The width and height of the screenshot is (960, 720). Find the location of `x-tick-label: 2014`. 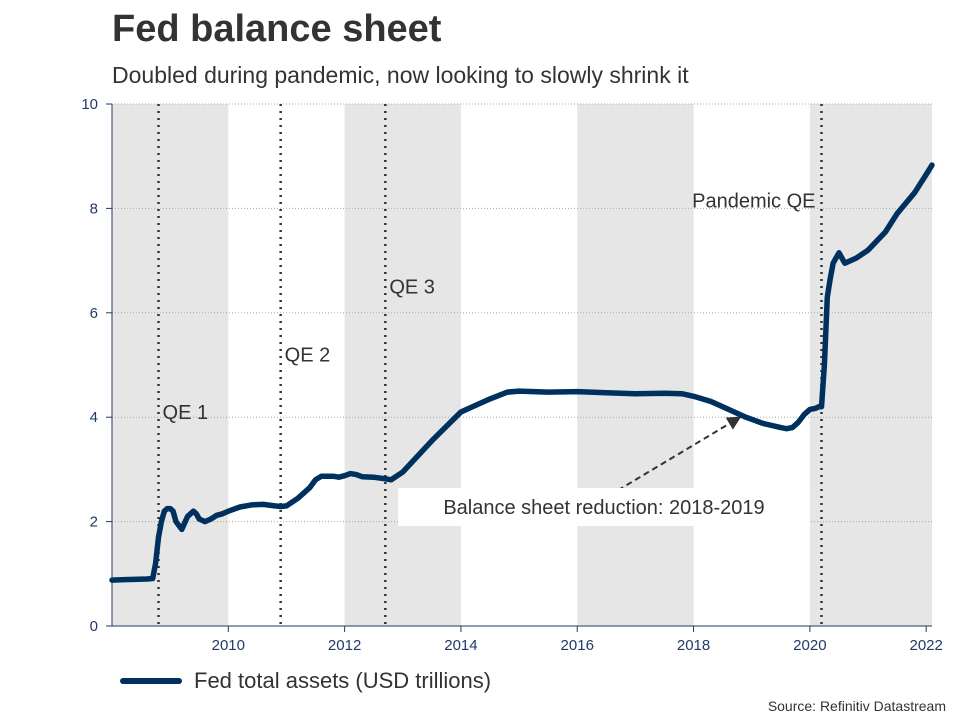

x-tick-label: 2014 is located at coordinates (460, 645).